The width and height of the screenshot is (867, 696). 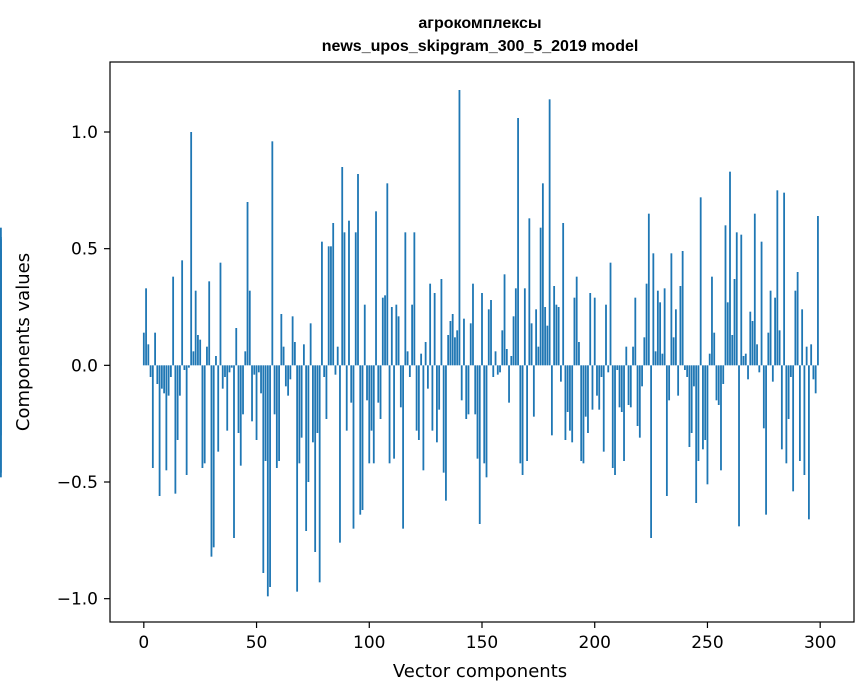 I want to click on x-tick-label: 50, so click(x=257, y=643).